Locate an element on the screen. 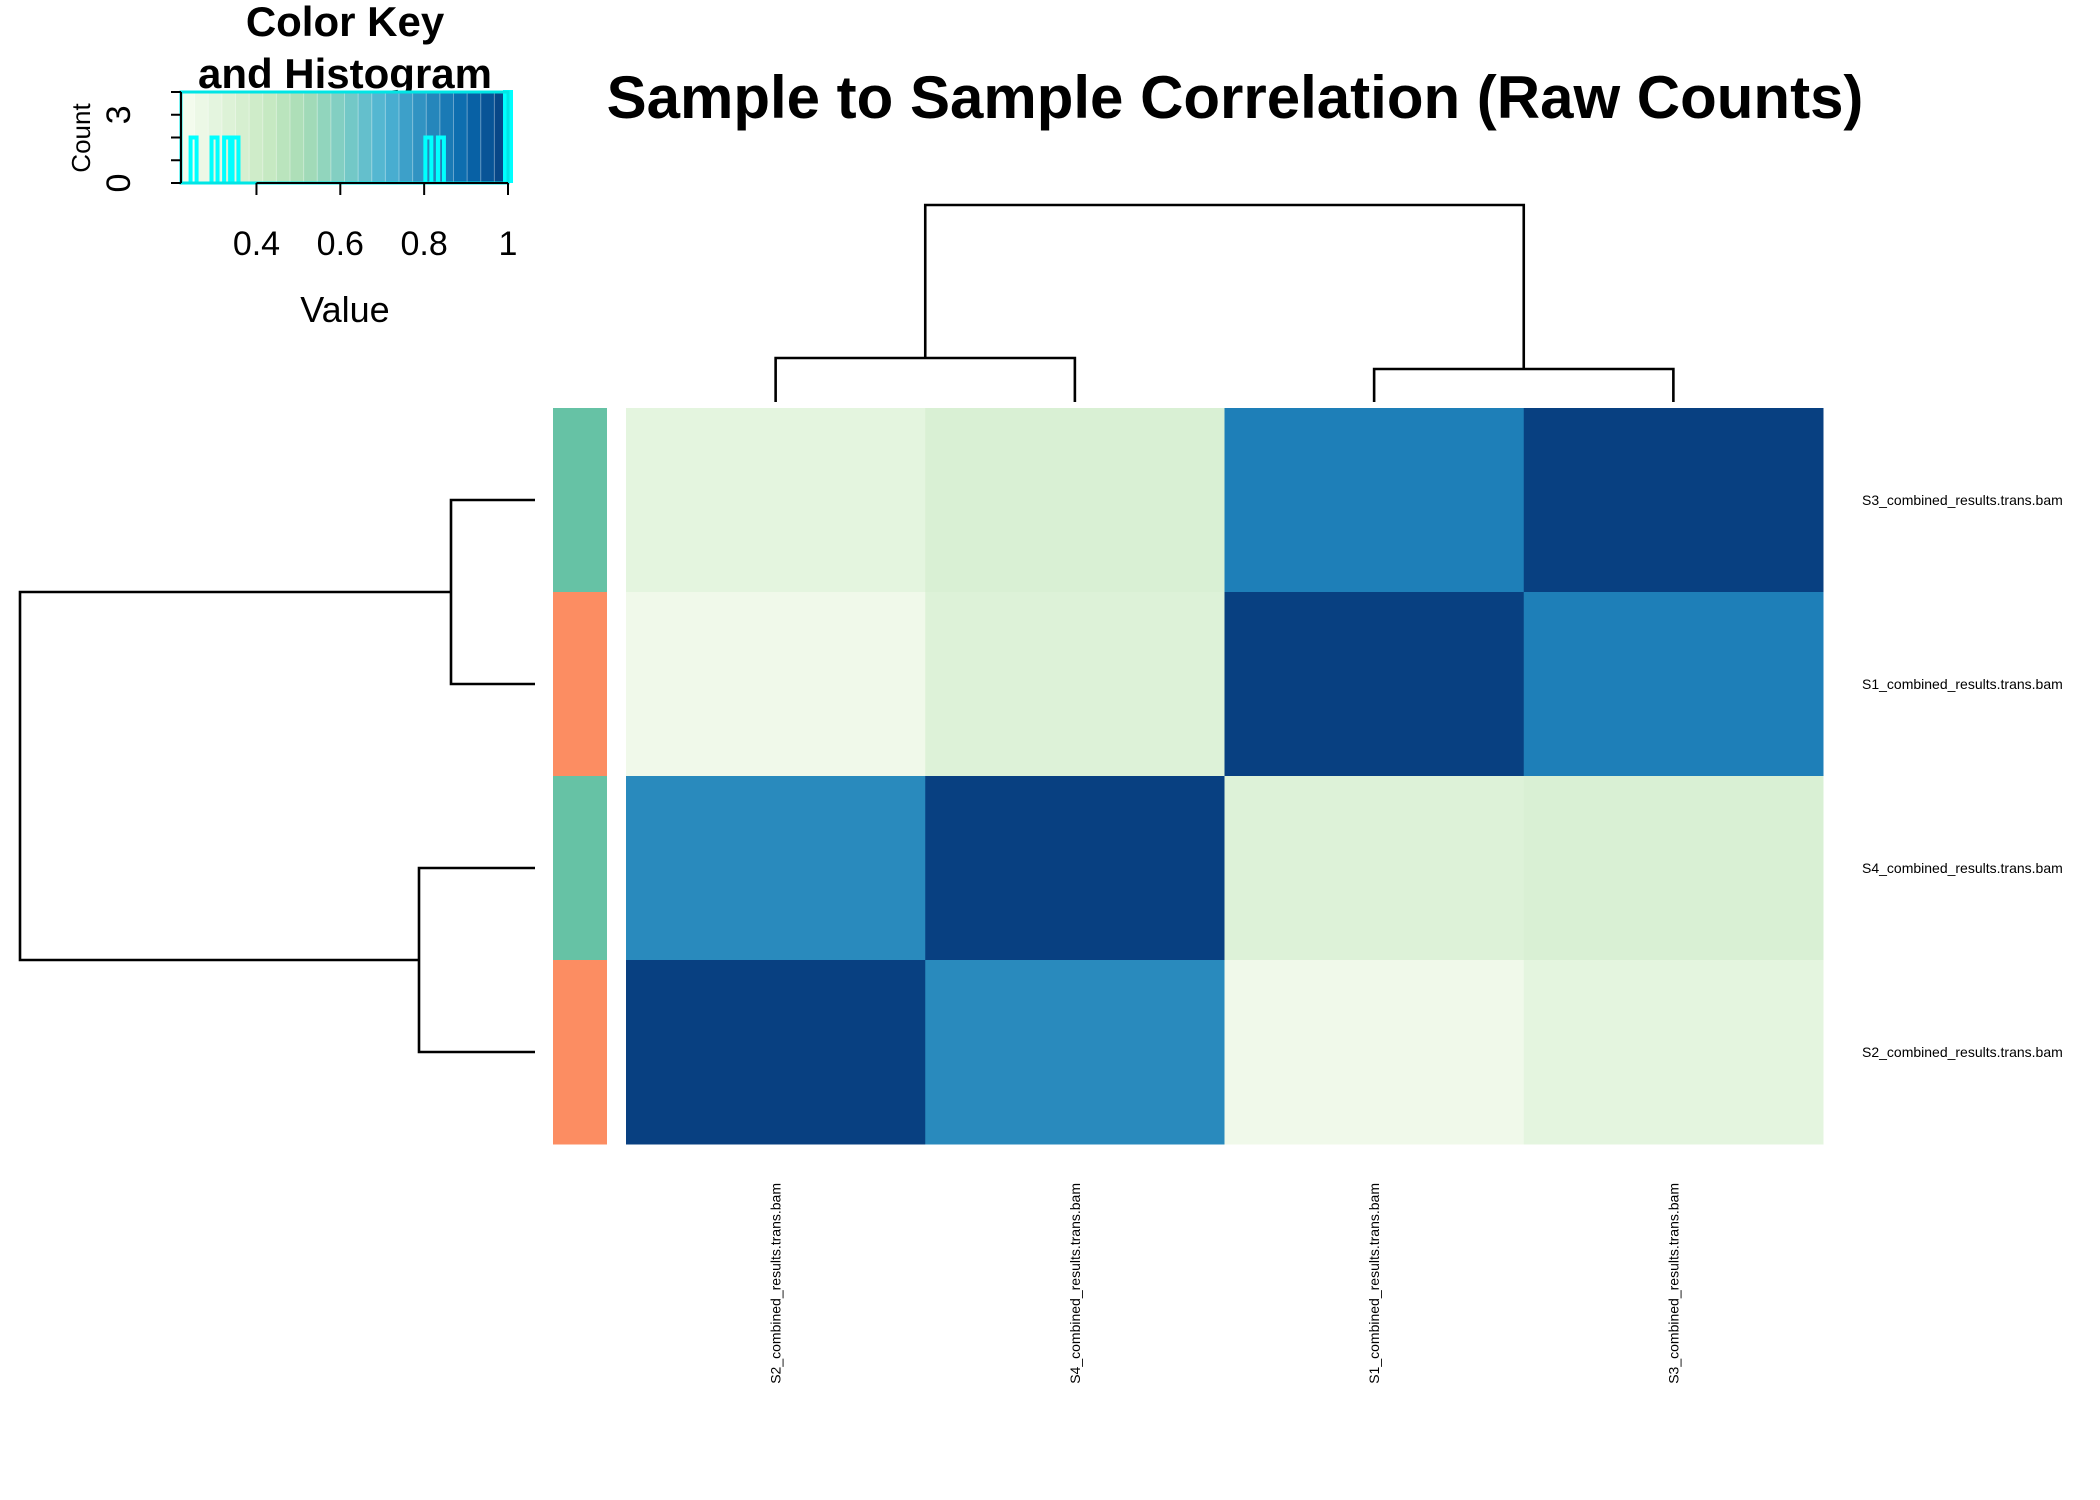  row-label: S2_combined_results.trans.bam is located at coordinates (1962, 1052).